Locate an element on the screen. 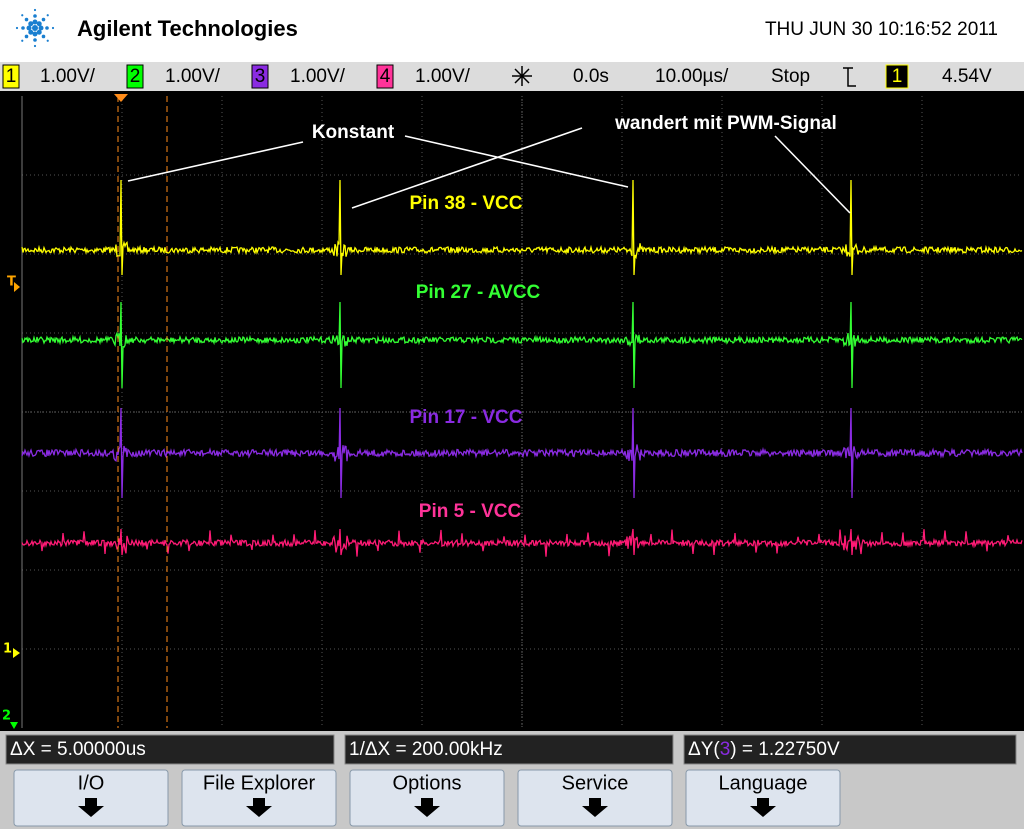  annotation: wandert mit PWM-Signal is located at coordinates (725, 123).